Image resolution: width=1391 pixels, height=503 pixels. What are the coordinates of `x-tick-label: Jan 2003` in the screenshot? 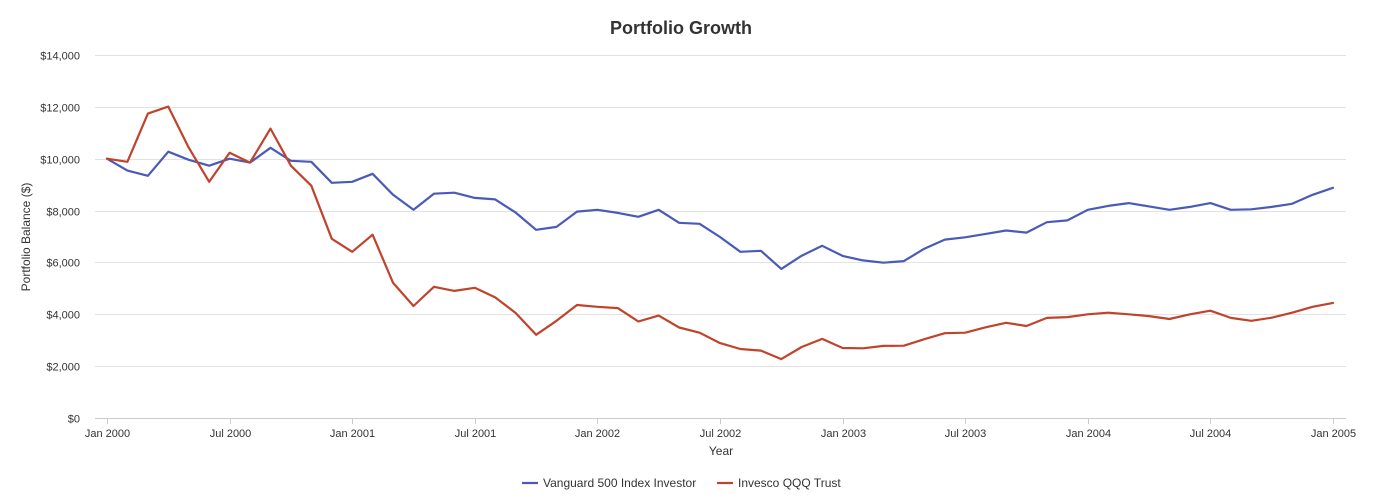 It's located at (843, 434).